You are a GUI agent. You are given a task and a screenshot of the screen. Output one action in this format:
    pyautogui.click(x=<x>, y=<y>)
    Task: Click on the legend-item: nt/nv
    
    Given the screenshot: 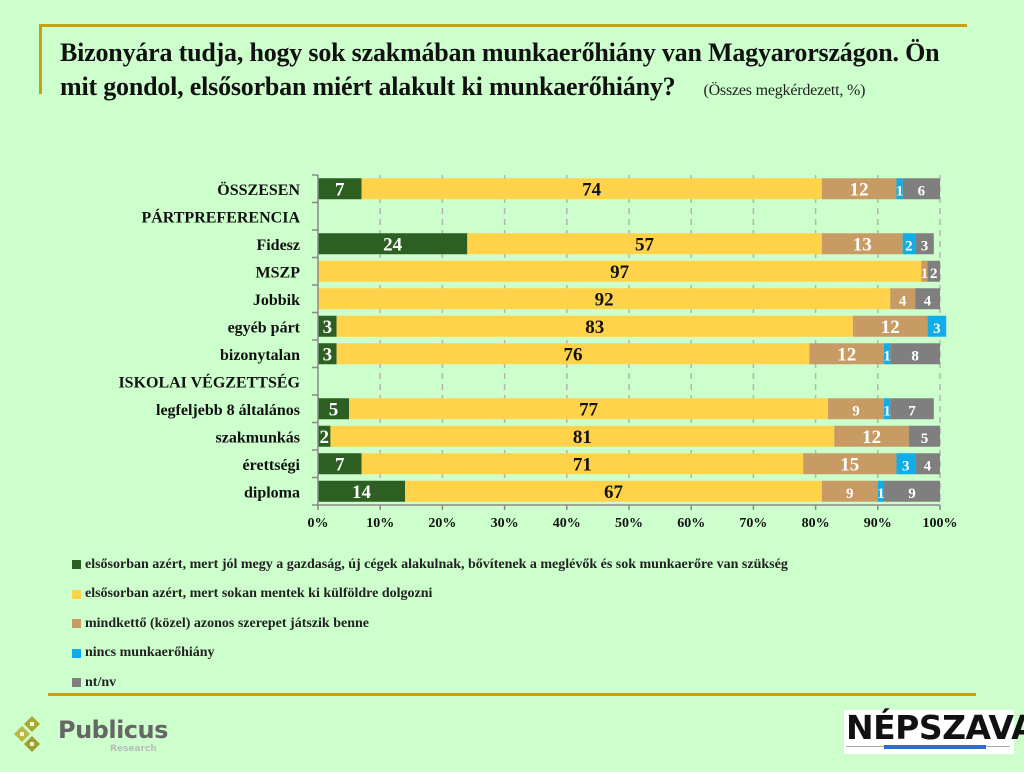 What is the action you would take?
    pyautogui.click(x=430, y=683)
    